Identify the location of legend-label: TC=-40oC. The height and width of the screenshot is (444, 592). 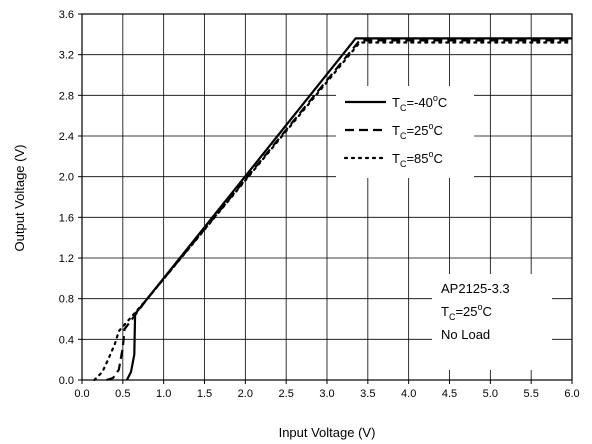
(419, 103).